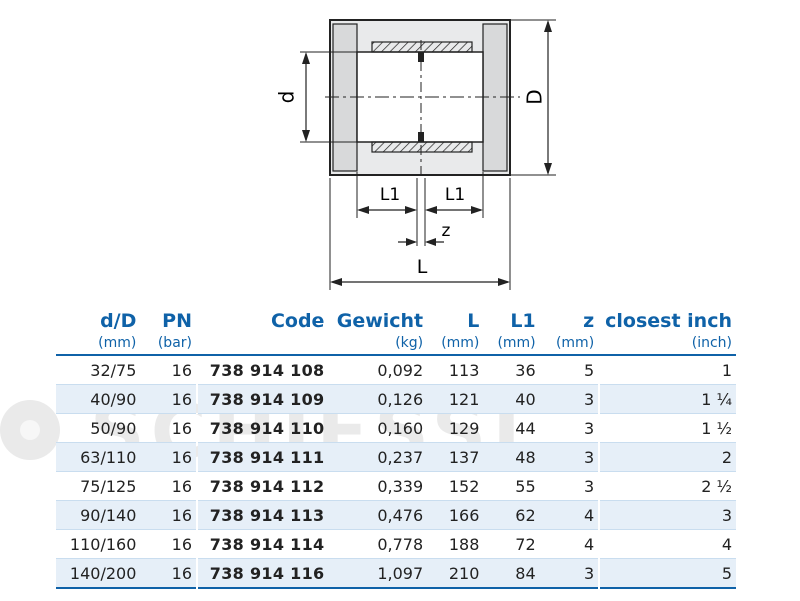  I want to click on bottom-stop, so click(421, 137).